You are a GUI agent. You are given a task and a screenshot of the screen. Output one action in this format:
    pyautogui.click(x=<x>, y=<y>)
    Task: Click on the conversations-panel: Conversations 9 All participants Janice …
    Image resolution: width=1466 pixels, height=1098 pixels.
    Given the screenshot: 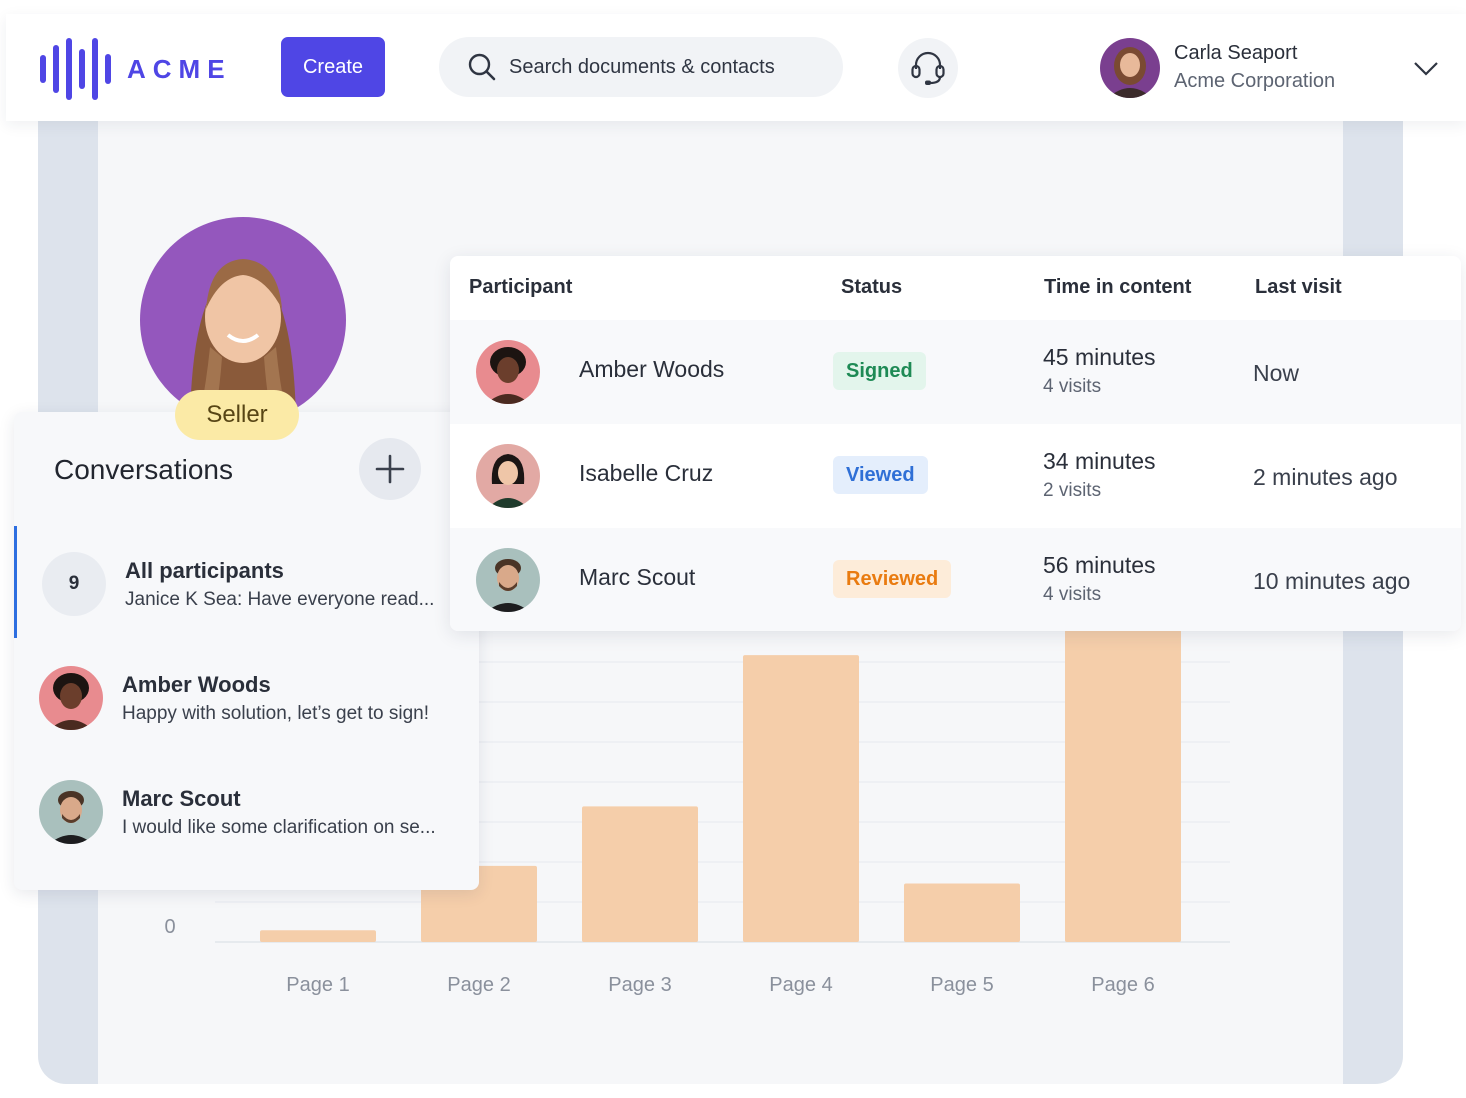 What is the action you would take?
    pyautogui.click(x=246, y=651)
    